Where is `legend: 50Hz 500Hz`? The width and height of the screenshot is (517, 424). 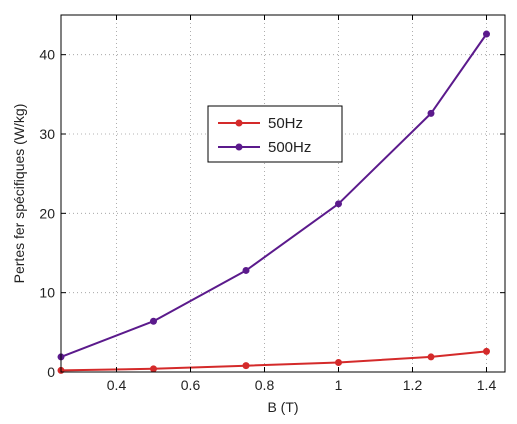 legend: 50Hz 500Hz is located at coordinates (275, 134).